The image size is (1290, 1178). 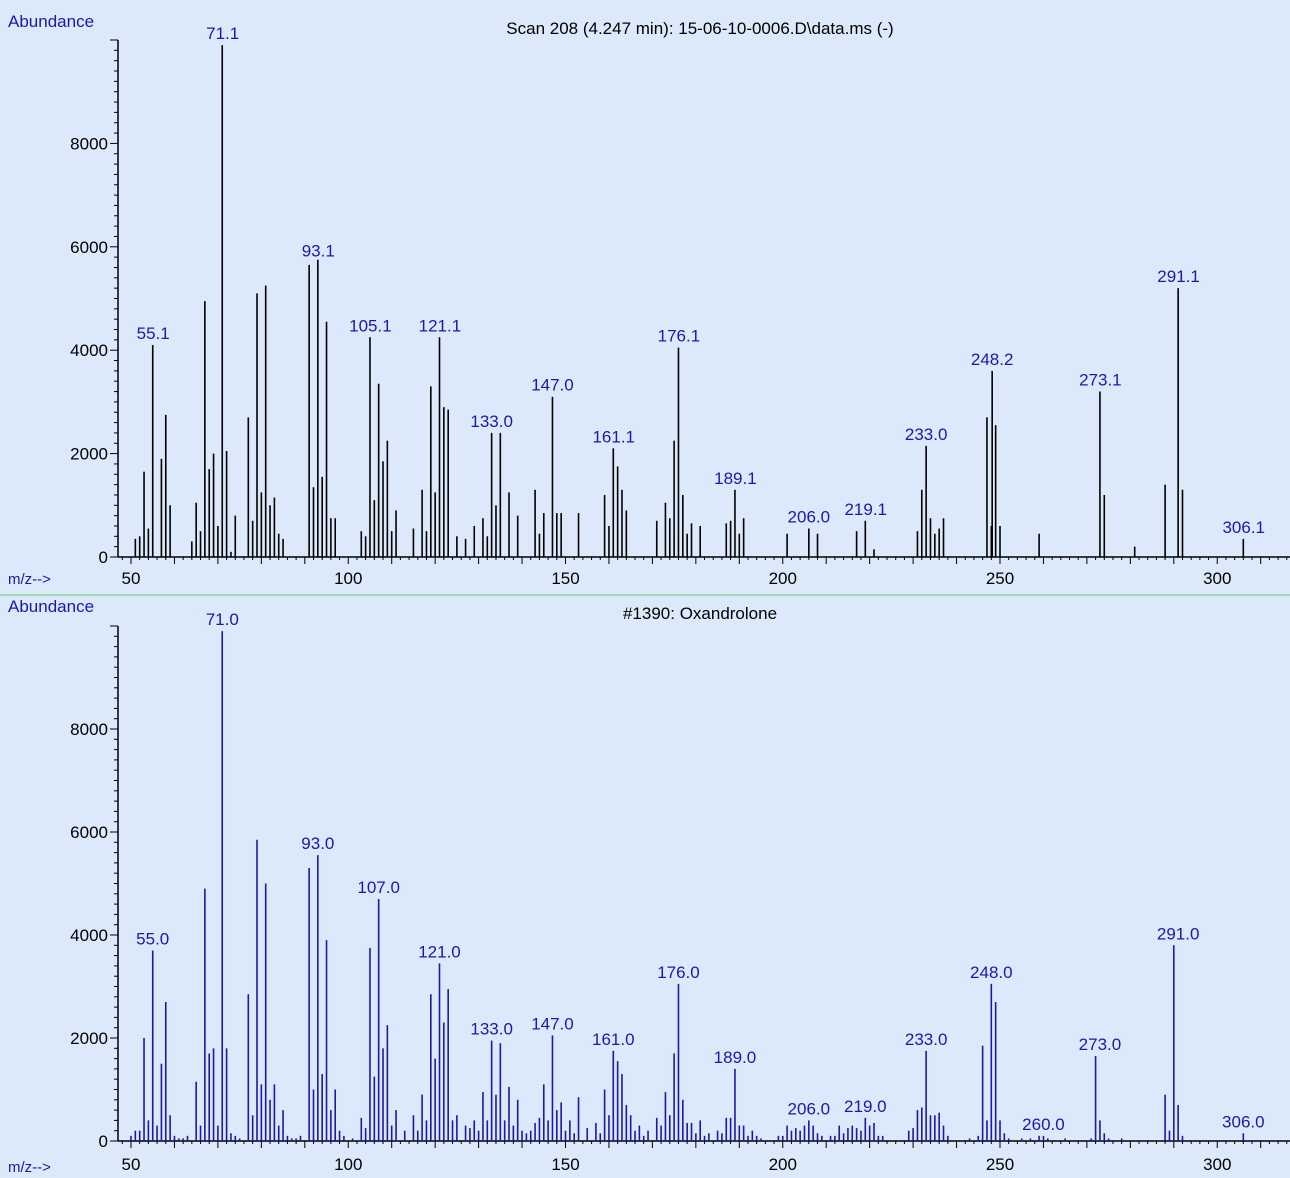 What do you see at coordinates (89, 454) in the screenshot?
I see `sample-y-tick-label: 2000` at bounding box center [89, 454].